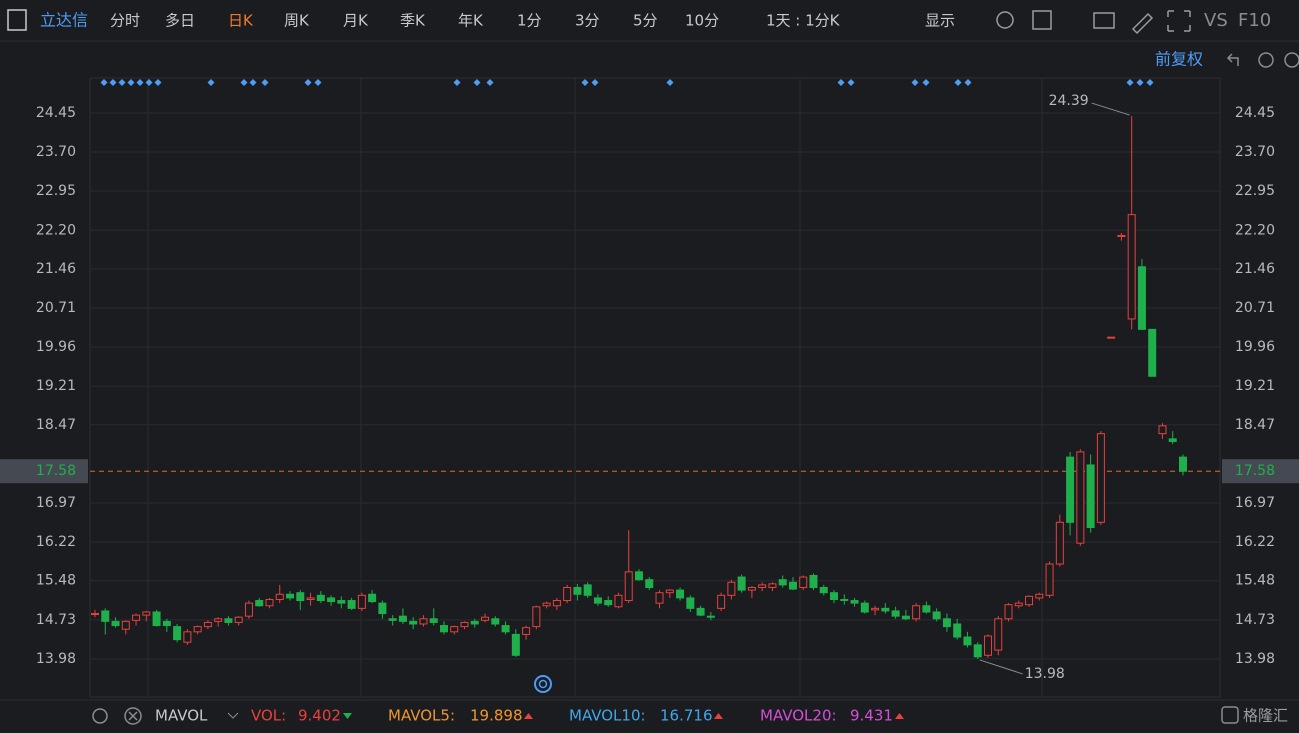  What do you see at coordinates (56, 152) in the screenshot?
I see `y-tick-label: 23.70` at bounding box center [56, 152].